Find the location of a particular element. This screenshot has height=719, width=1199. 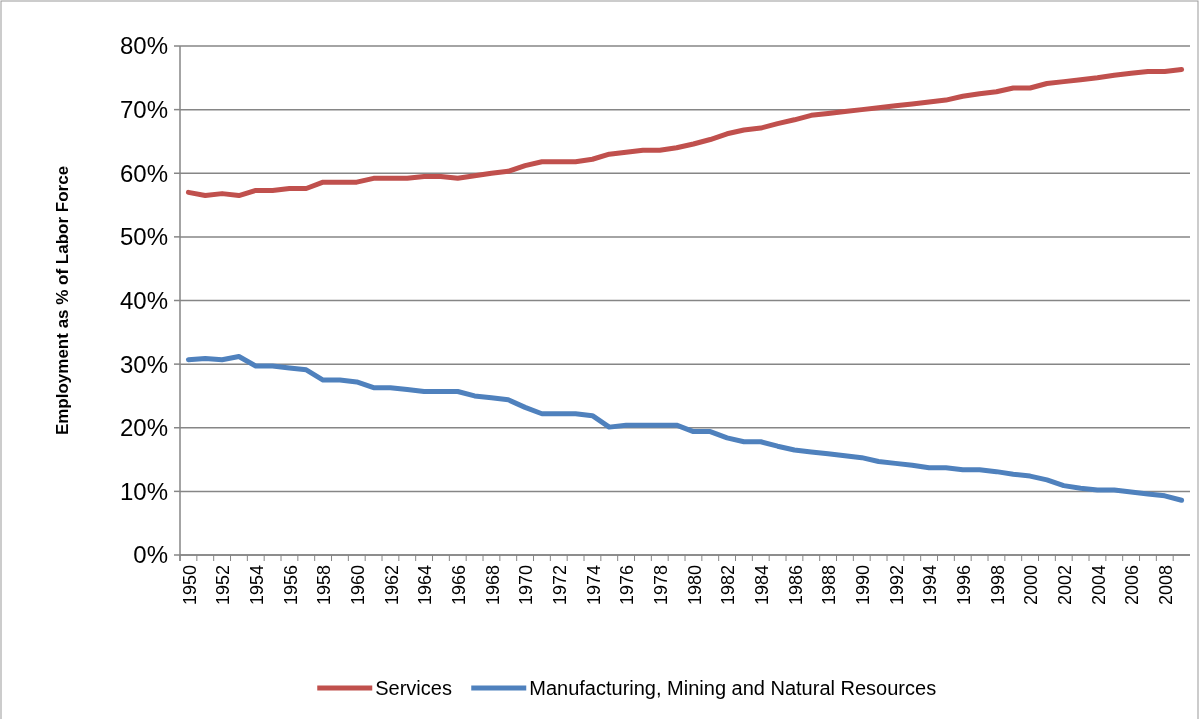

legend-label: Manufacturing, Mining and Natural Resources is located at coordinates (733, 688).